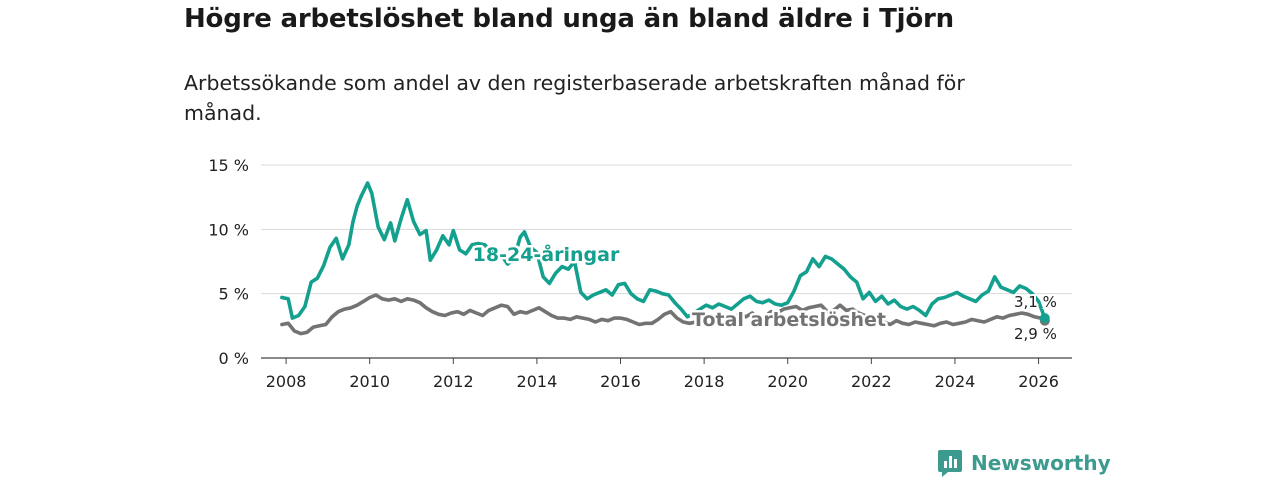 Image resolution: width=1280 pixels, height=480 pixels. I want to click on y-tick-label: 10 %, so click(228, 229).